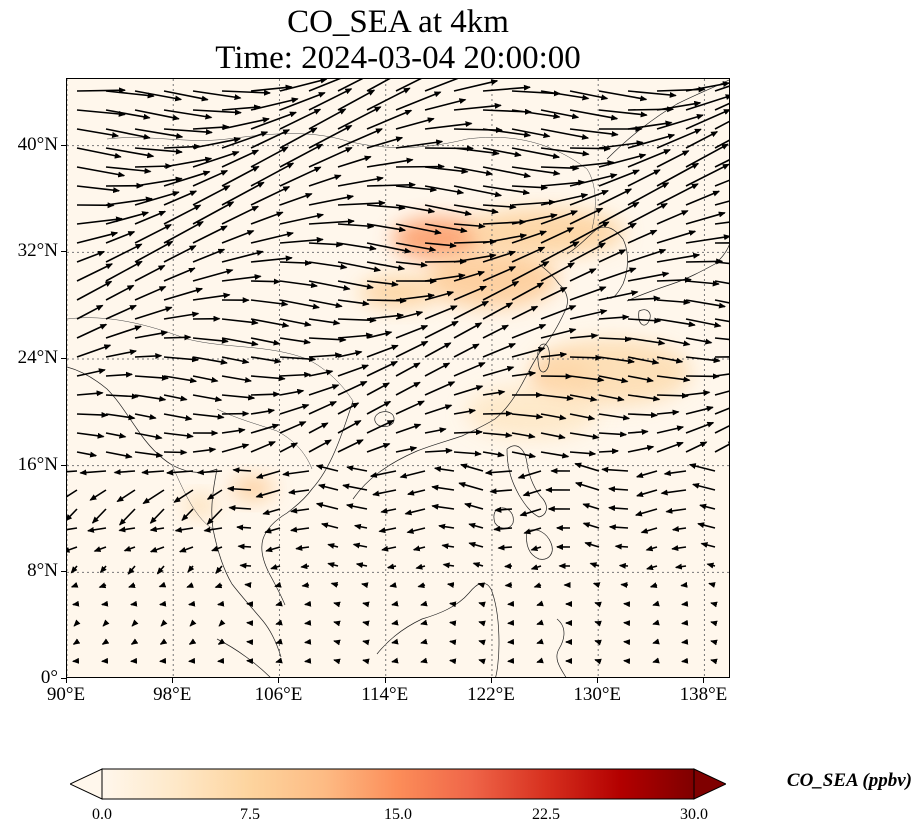 This screenshot has width=916, height=836. Describe the element at coordinates (677, 273) in the screenshot. I see `coastline-japan` at that location.